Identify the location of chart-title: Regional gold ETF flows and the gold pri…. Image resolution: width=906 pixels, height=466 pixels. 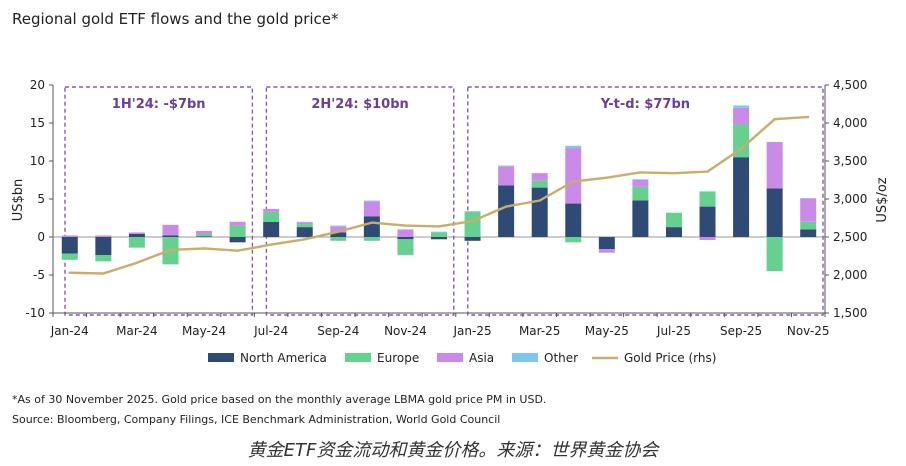
(175, 19).